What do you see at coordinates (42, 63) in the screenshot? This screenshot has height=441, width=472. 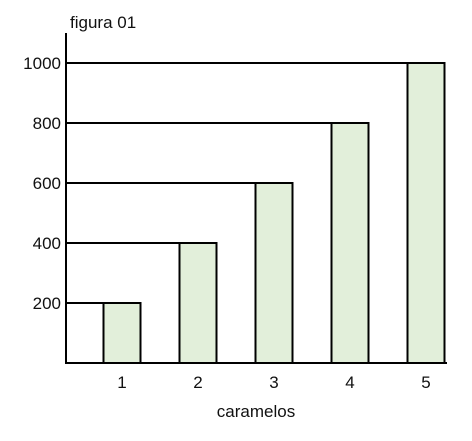 I see `y-tick-label: 1000` at bounding box center [42, 63].